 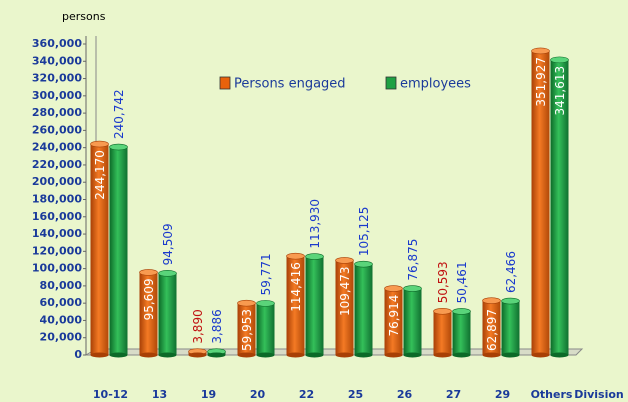 What do you see at coordinates (149, 299) in the screenshot?
I see `value-label: 95,609` at bounding box center [149, 299].